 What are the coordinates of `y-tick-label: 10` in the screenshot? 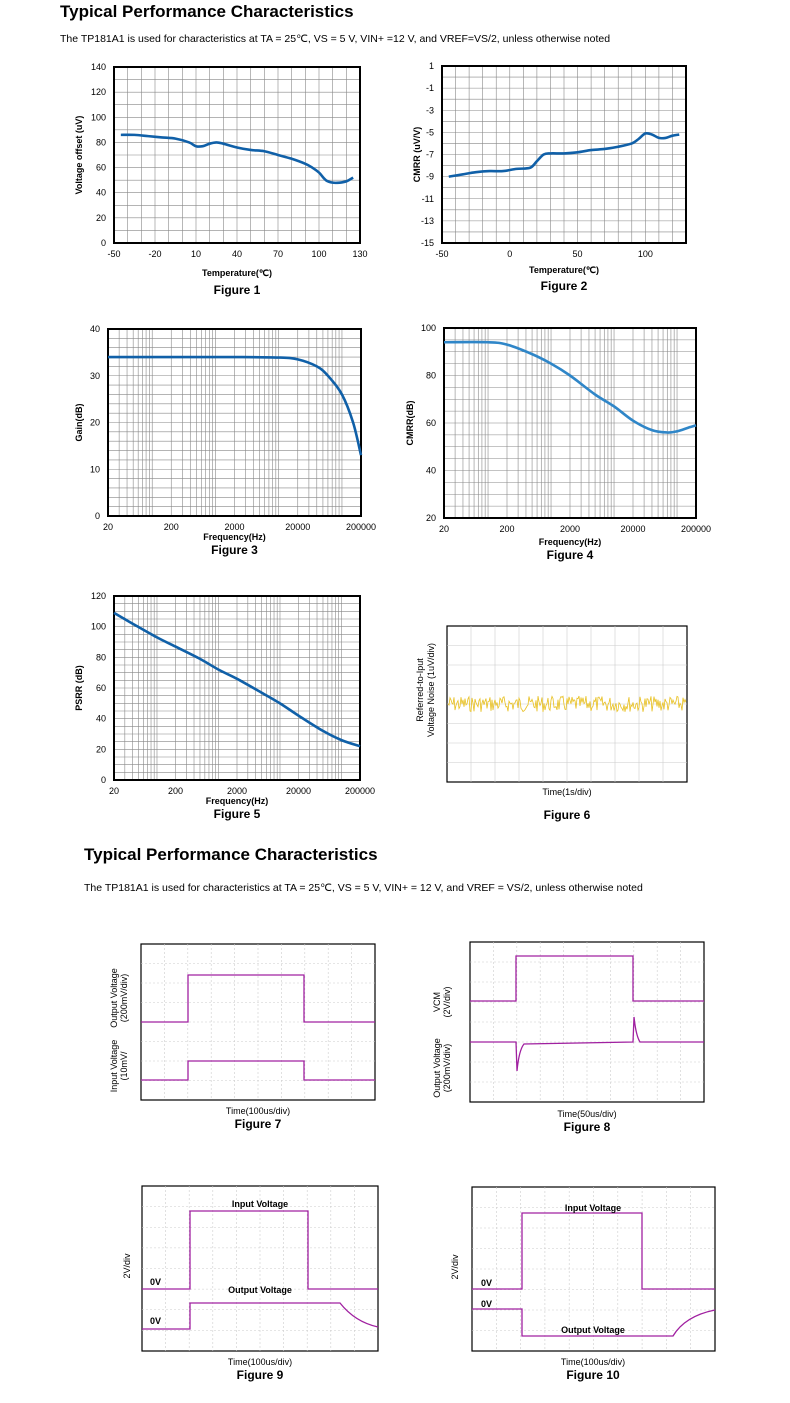 It's located at (95, 469).